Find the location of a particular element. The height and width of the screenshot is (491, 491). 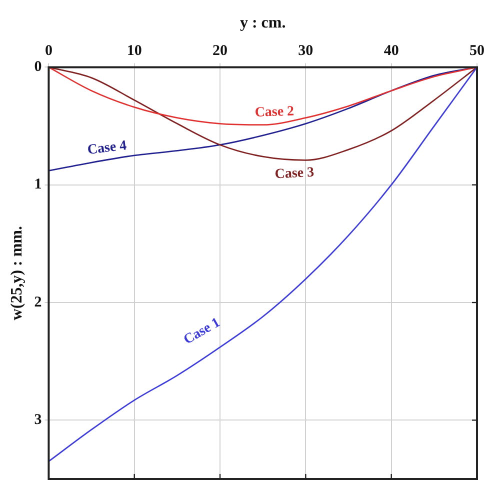

x-tick-label: 20 is located at coordinates (220, 51).